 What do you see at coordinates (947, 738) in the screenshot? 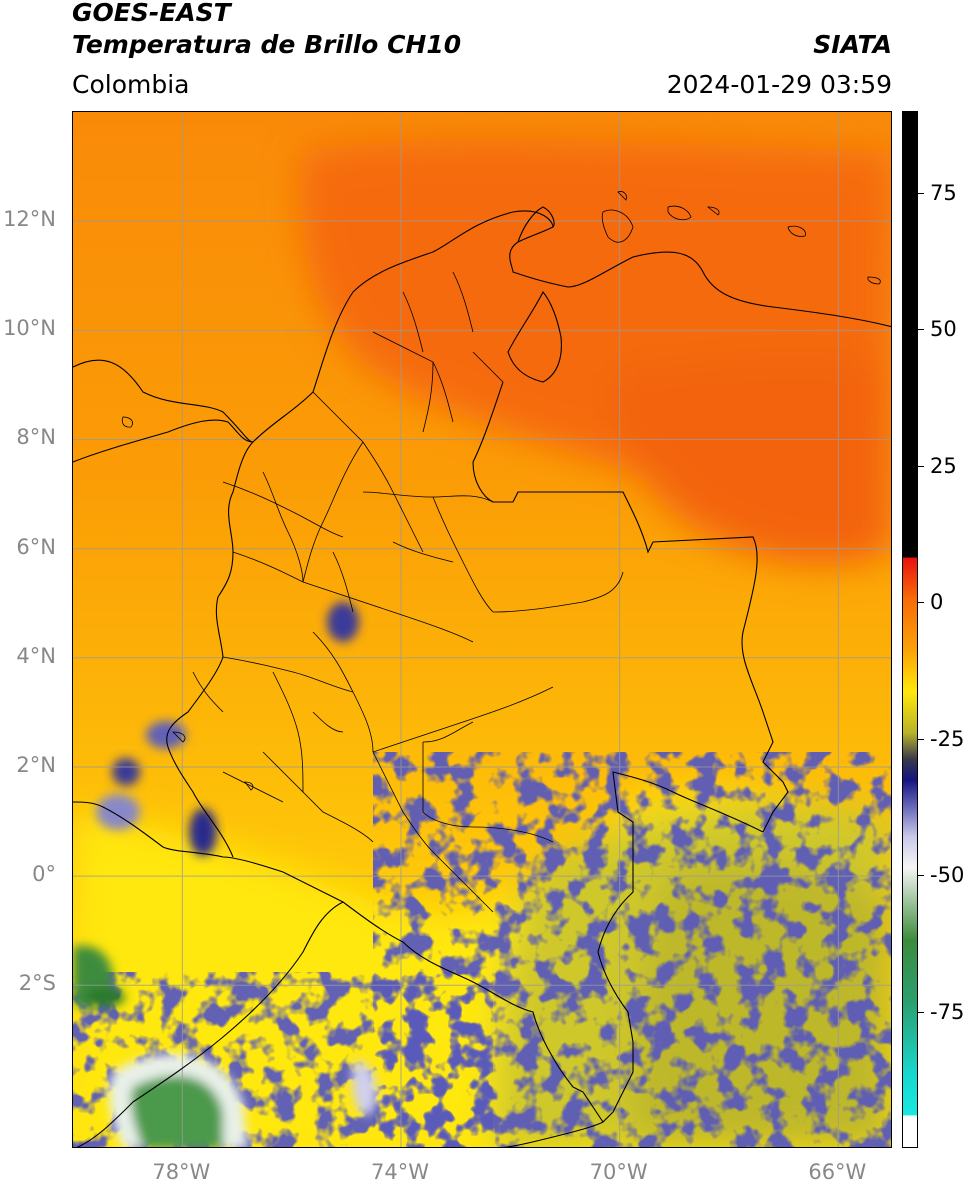
I see `colorbar-tick-label: -25` at bounding box center [947, 738].